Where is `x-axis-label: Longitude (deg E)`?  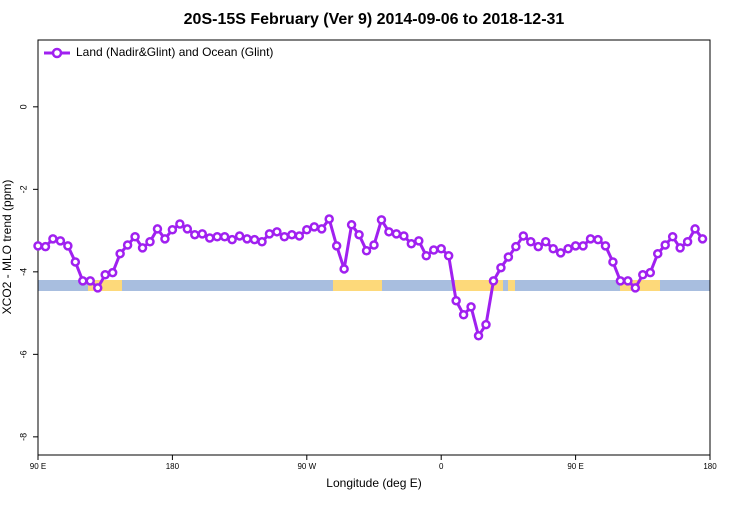 x-axis-label: Longitude (deg E) is located at coordinates (373, 483).